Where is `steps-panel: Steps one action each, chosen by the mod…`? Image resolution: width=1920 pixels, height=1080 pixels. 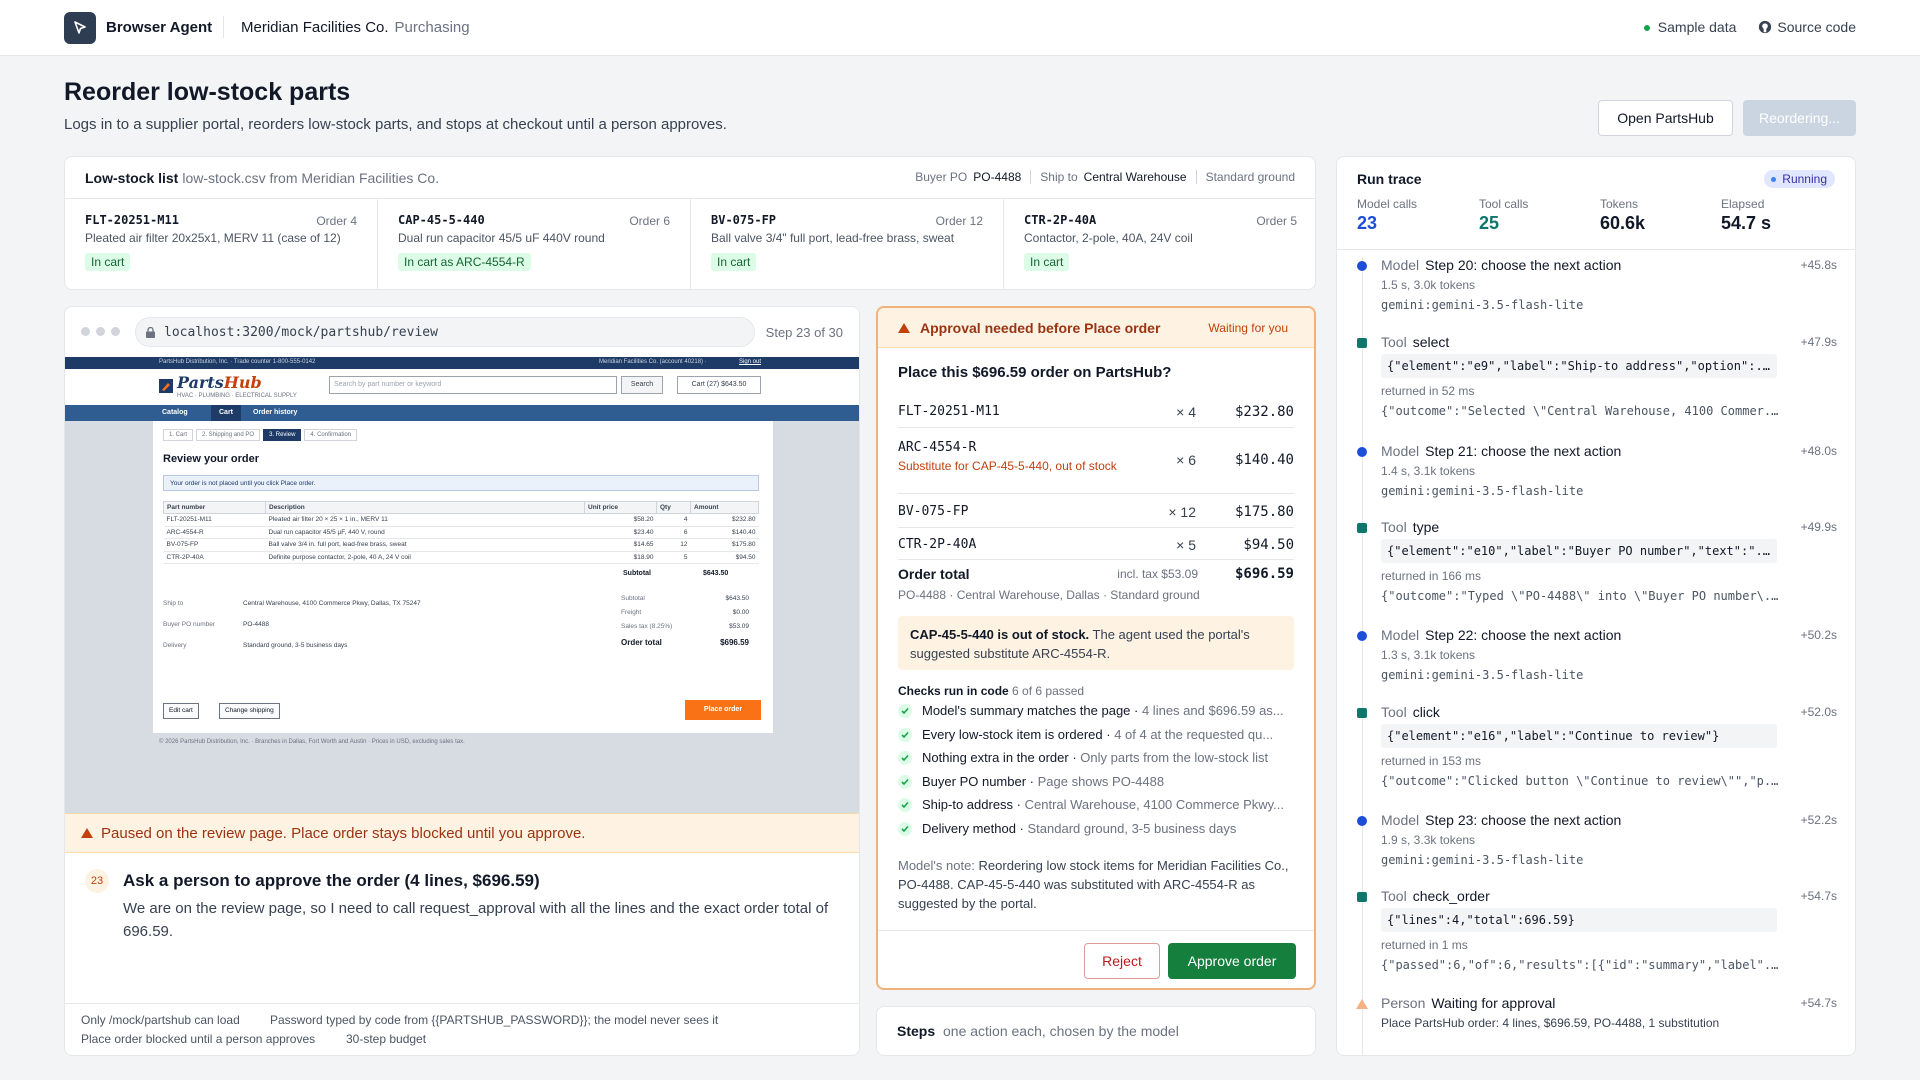 steps-panel: Steps one action each, chosen by the mod… is located at coordinates (1096, 1031).